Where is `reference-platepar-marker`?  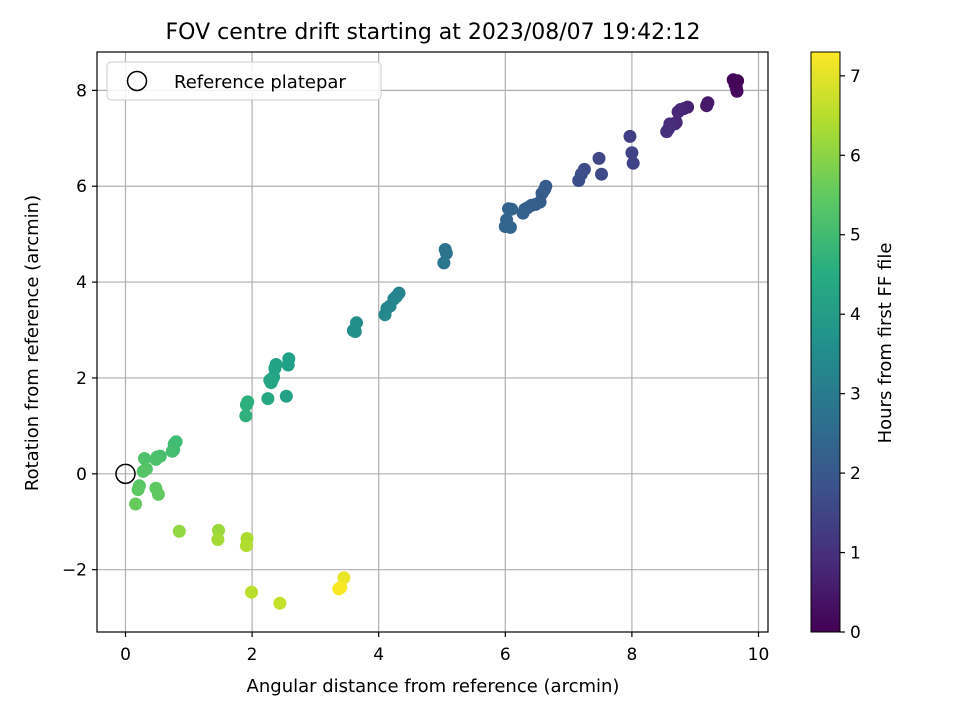
reference-platepar-marker is located at coordinates (125, 474).